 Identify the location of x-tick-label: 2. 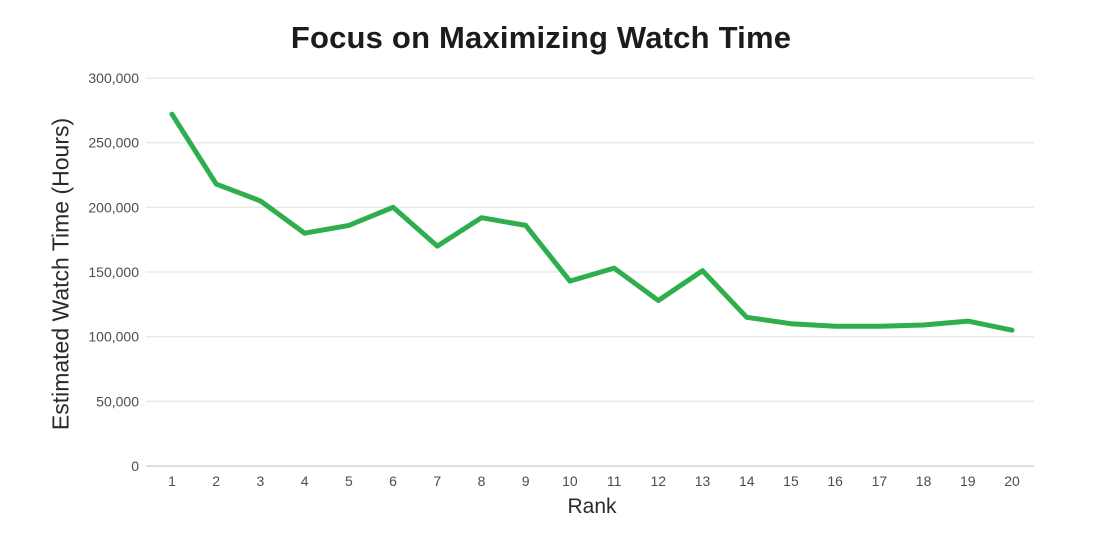
(216, 481).